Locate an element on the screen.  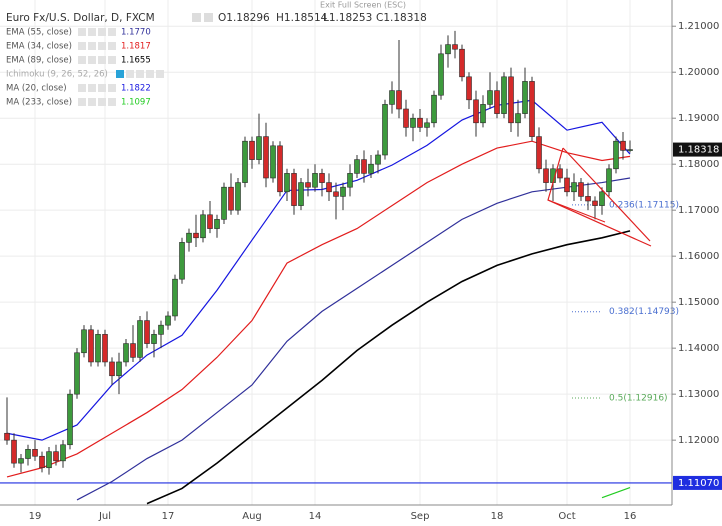
y-tick-label: 1.19000 is located at coordinates (698, 118).